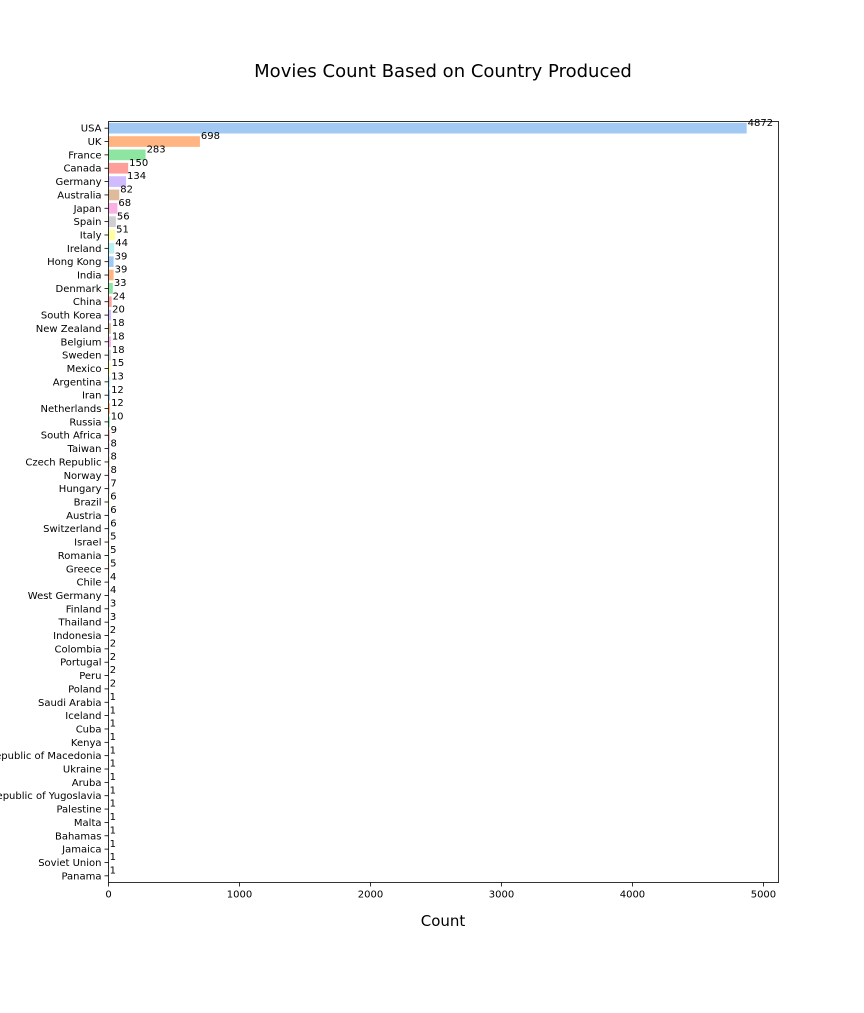 The width and height of the screenshot is (864, 1013). I want to click on y-tick-label: Italy, so click(91, 235).